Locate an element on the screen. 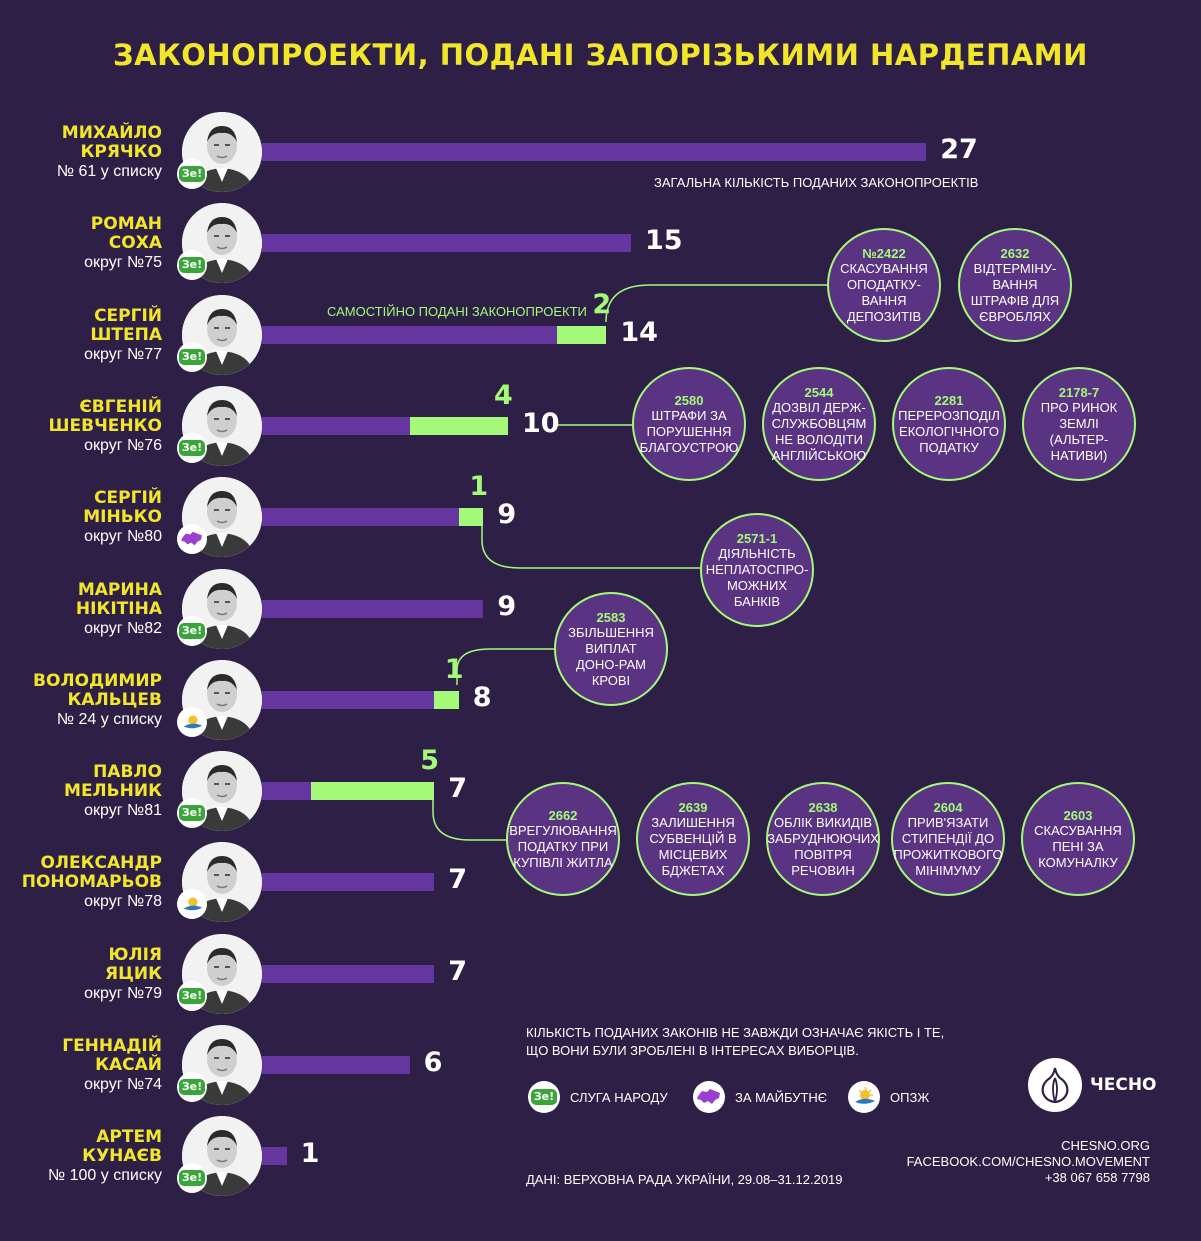  candidate-last-name: ПОНОМАРЬОВ is located at coordinates (91, 882).